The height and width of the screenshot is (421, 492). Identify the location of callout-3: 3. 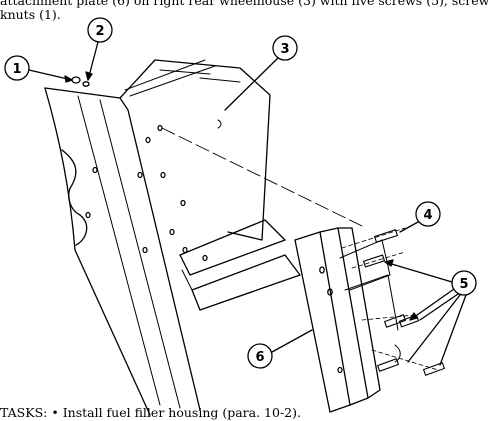
(261, 73).